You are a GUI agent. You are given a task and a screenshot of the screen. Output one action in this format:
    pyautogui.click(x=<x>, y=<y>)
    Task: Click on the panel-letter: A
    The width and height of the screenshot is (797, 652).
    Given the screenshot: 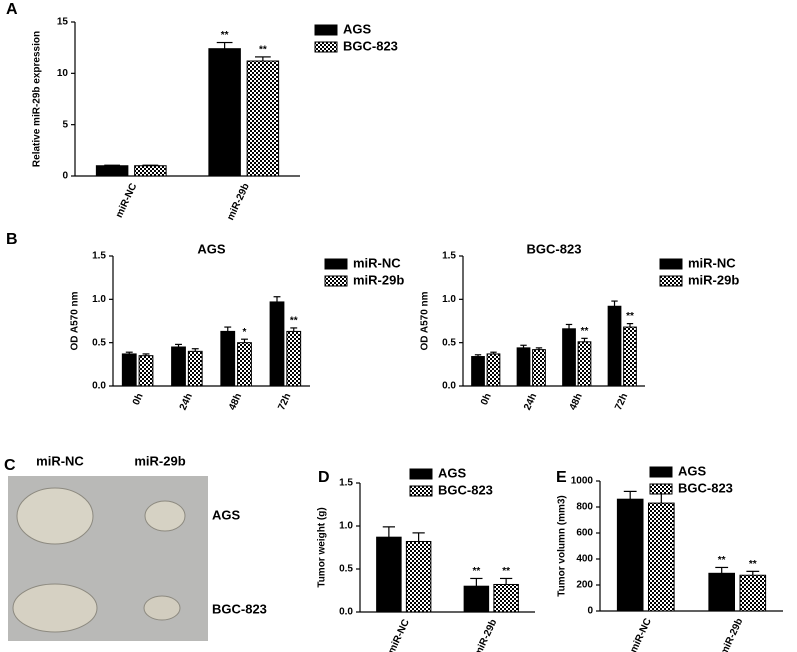 What is the action you would take?
    pyautogui.click(x=12, y=9)
    